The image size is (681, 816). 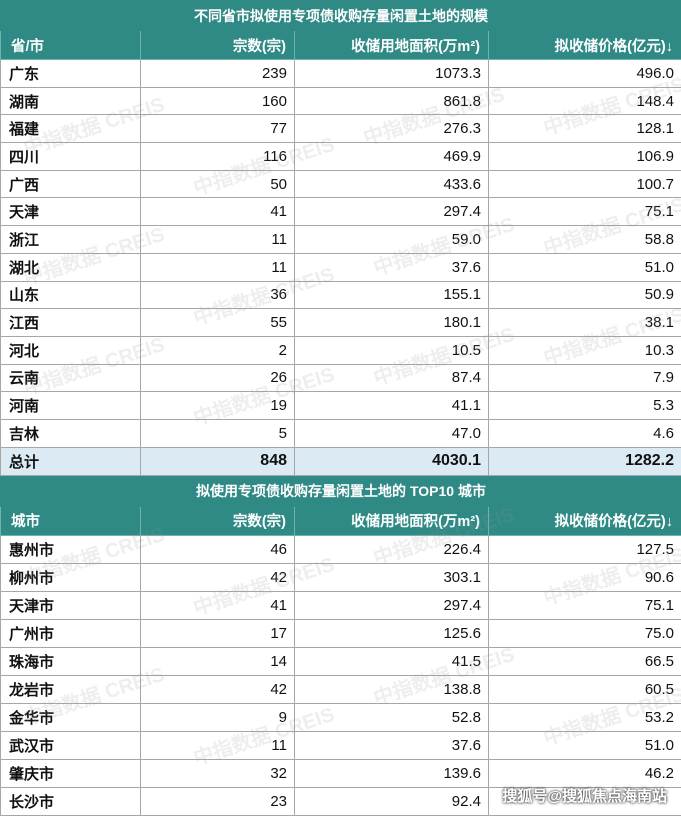 I want to click on cell-price: 100.7, so click(x=585, y=184).